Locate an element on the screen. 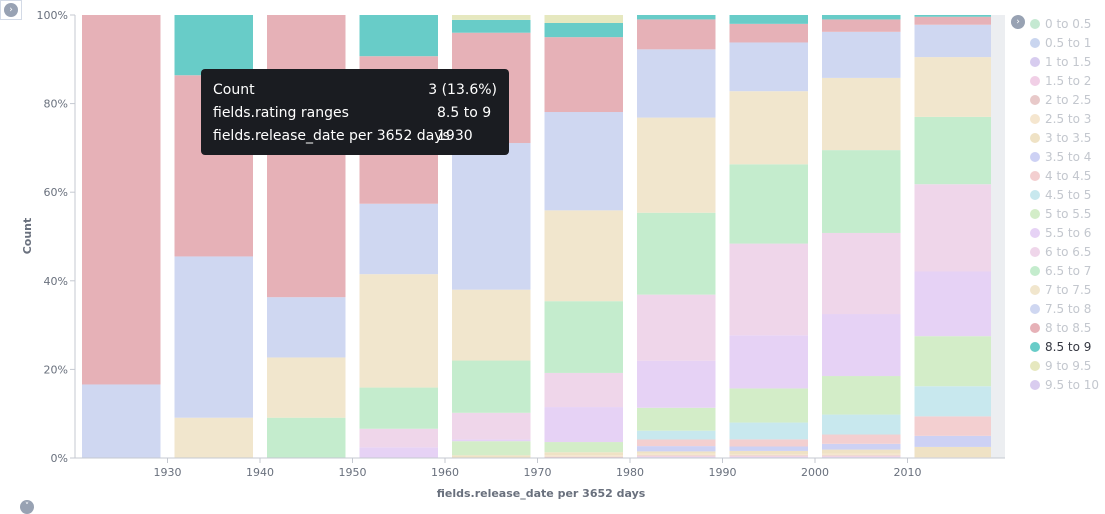 This screenshot has height=514, width=1105. legend-item: 9.5 to 10 is located at coordinates (1064, 384).